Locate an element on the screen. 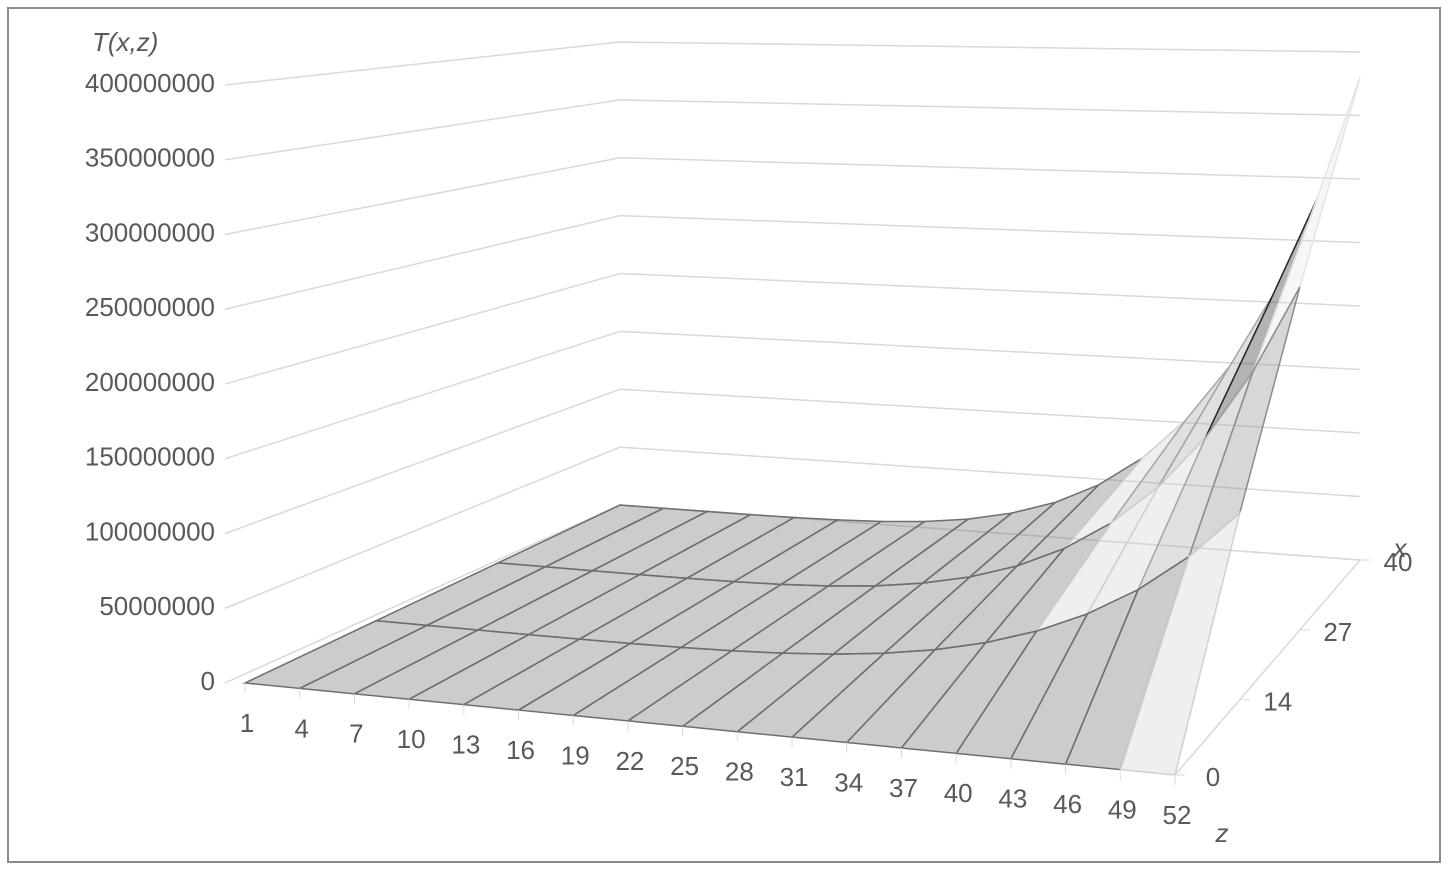  z-tick-label: 37 is located at coordinates (903, 788).